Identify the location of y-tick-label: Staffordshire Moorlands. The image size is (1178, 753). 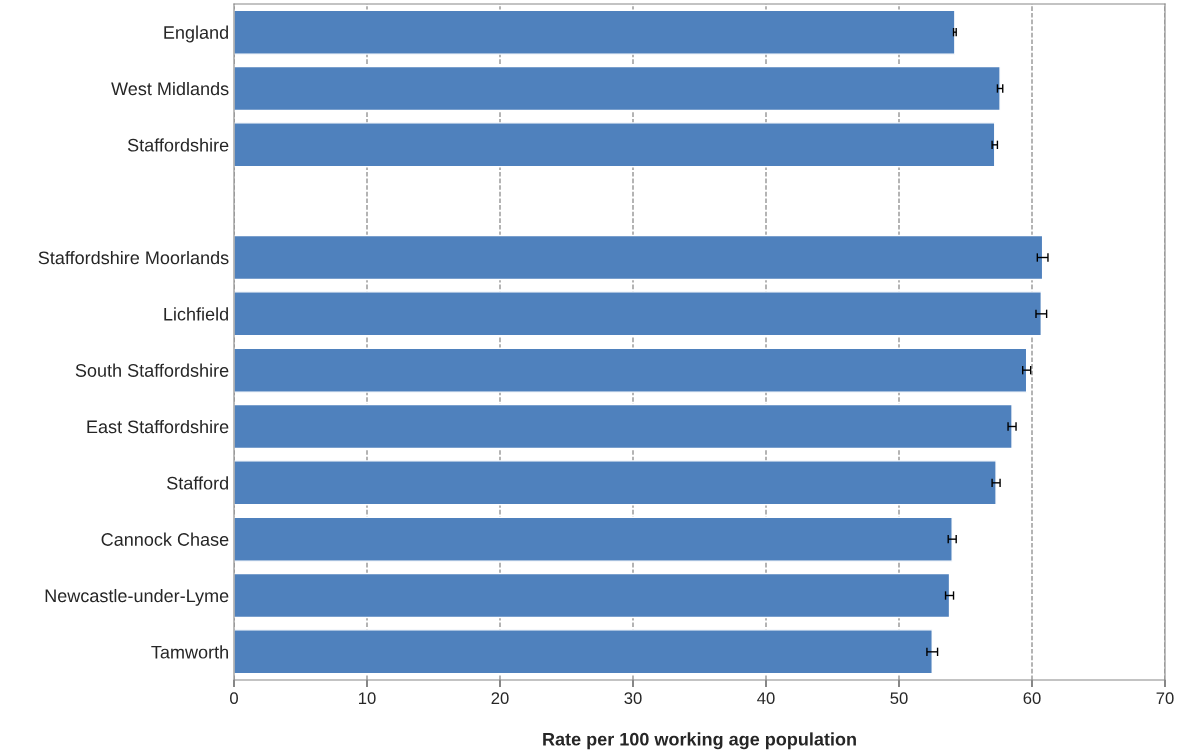
(133, 257).